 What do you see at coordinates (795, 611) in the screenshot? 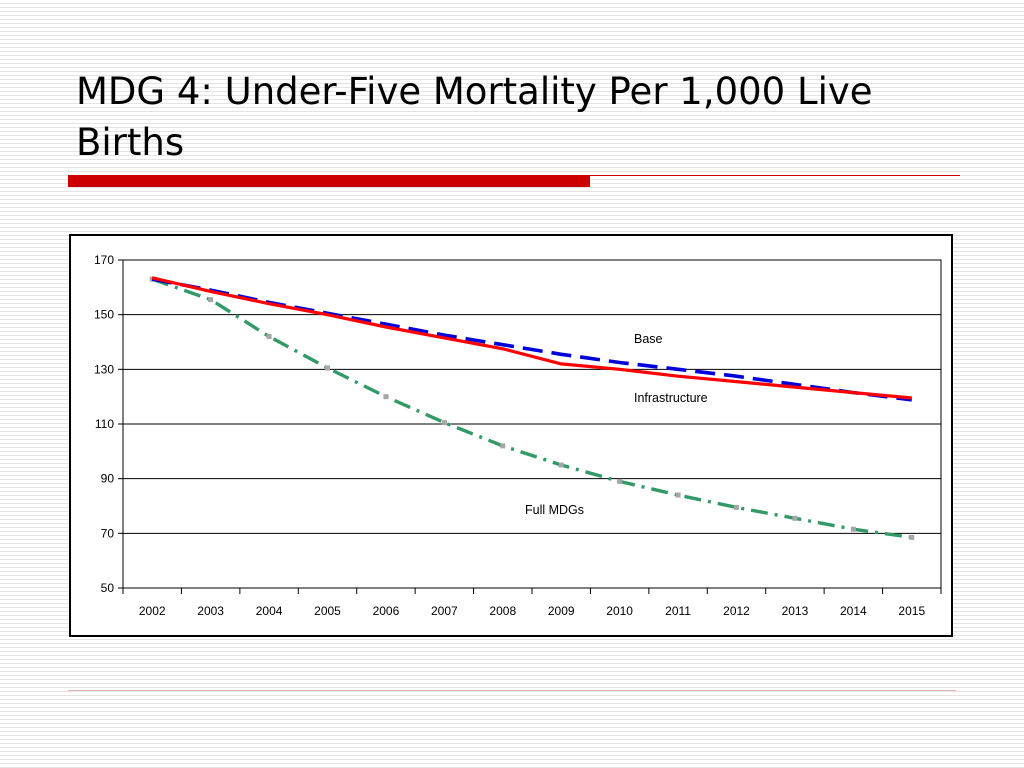
I see `x-tick-label: 2013` at bounding box center [795, 611].